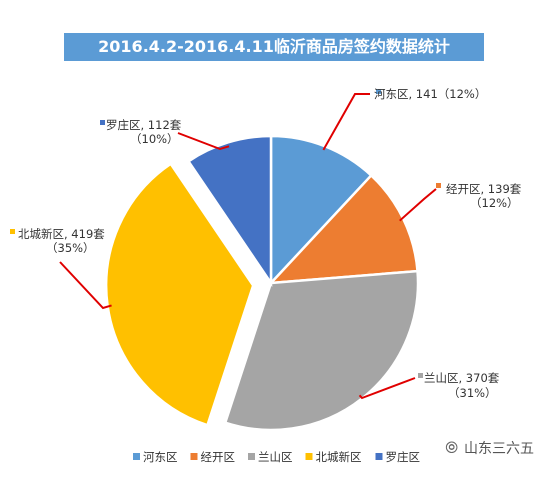  What do you see at coordinates (494, 203) in the screenshot?
I see `data-label-1-line2: （12%）` at bounding box center [494, 203].